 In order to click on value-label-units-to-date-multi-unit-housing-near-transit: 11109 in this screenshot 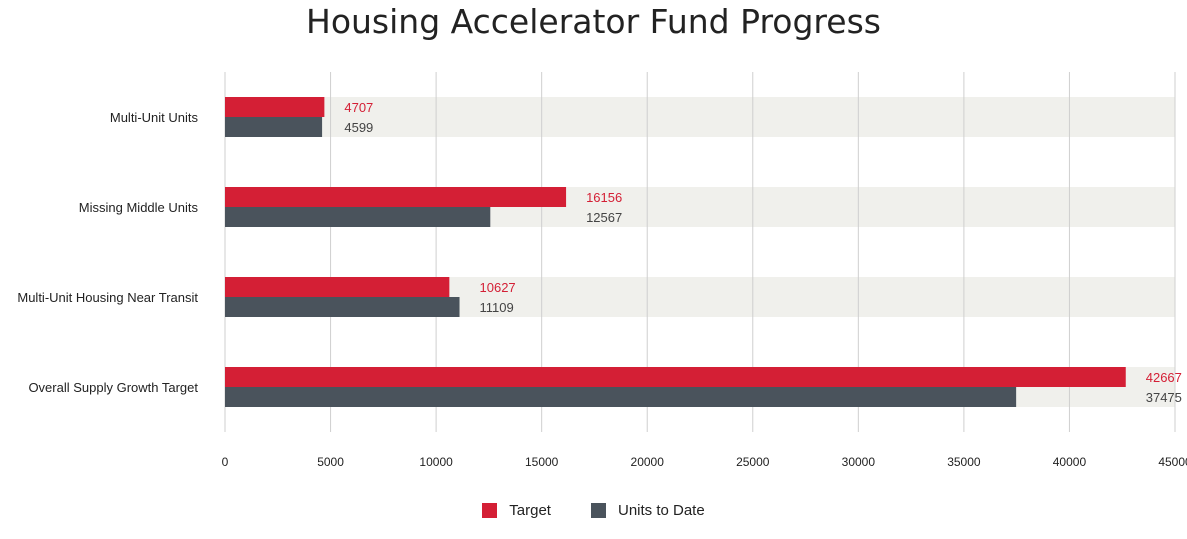, I will do `click(497, 307)`.